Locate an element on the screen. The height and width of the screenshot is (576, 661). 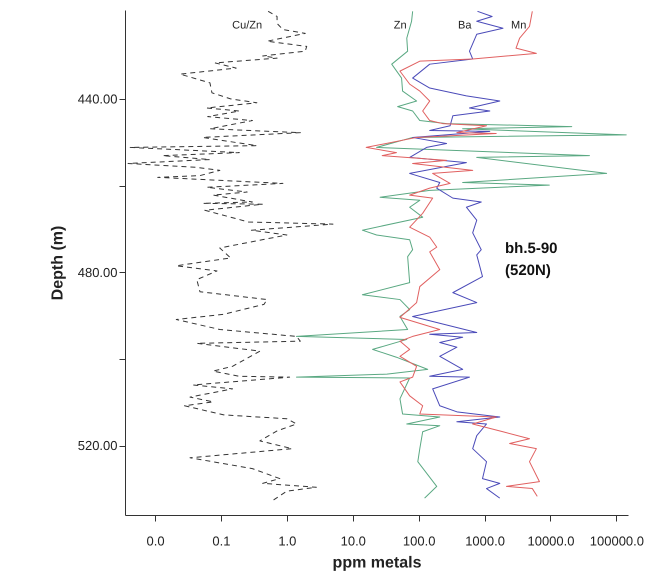
x-tick-label: 10.0 is located at coordinates (353, 541).